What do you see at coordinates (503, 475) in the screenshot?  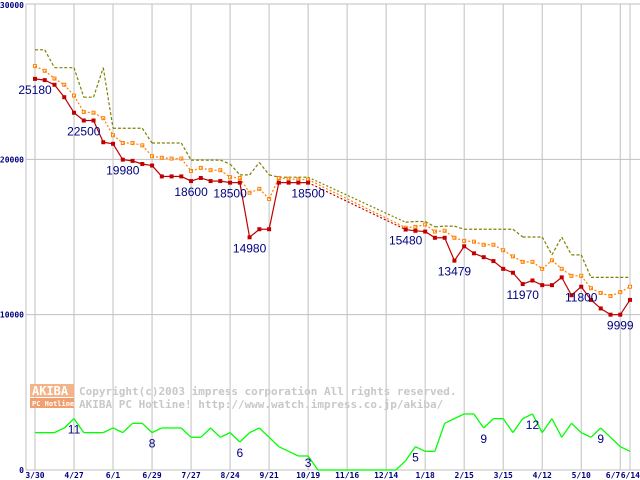 I see `x-tick-label: 3/15` at bounding box center [503, 475].